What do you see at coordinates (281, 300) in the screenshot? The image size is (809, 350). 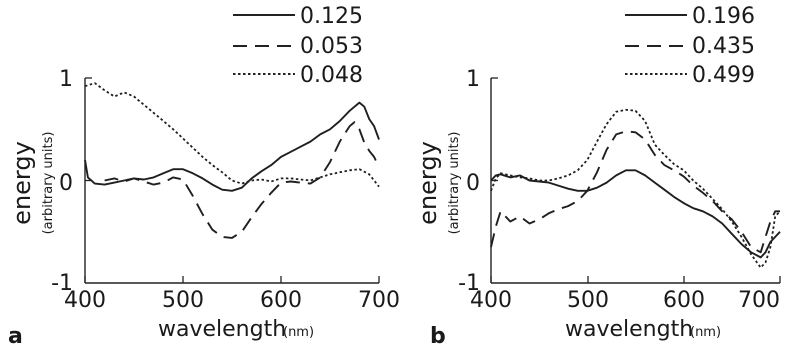 I see `panel-a-xtick-600: 600` at bounding box center [281, 300].